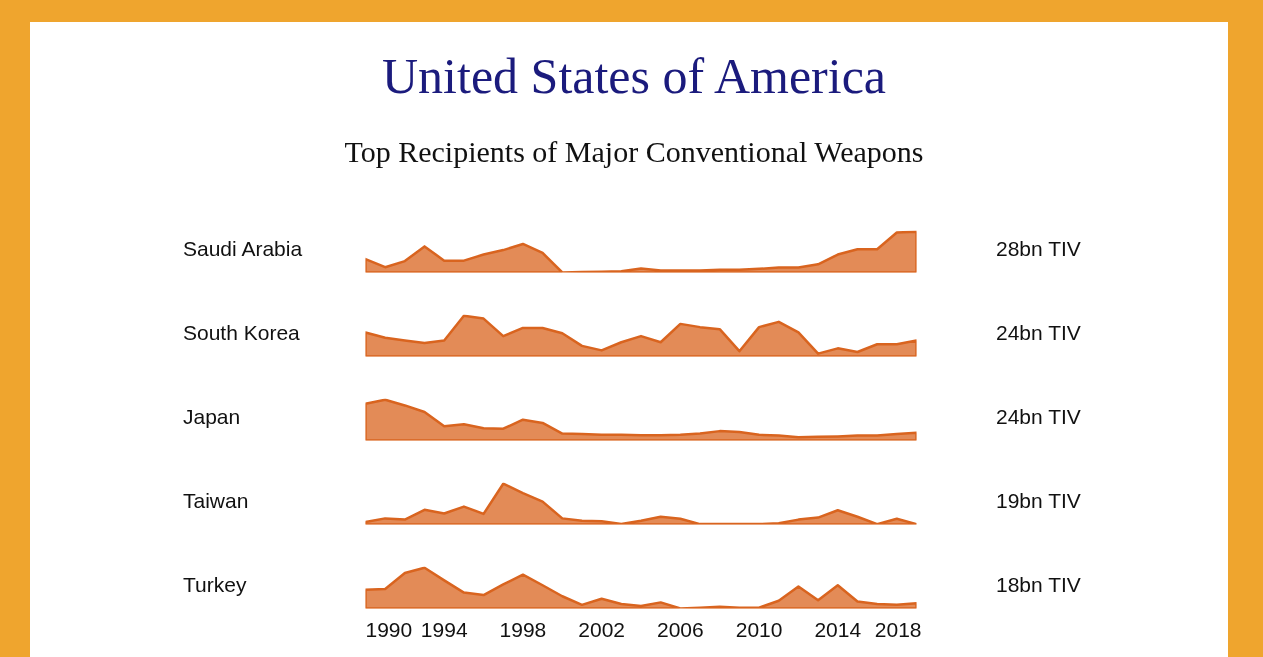 The image size is (1263, 657). I want to click on x-tick-label: 2014, so click(838, 629).